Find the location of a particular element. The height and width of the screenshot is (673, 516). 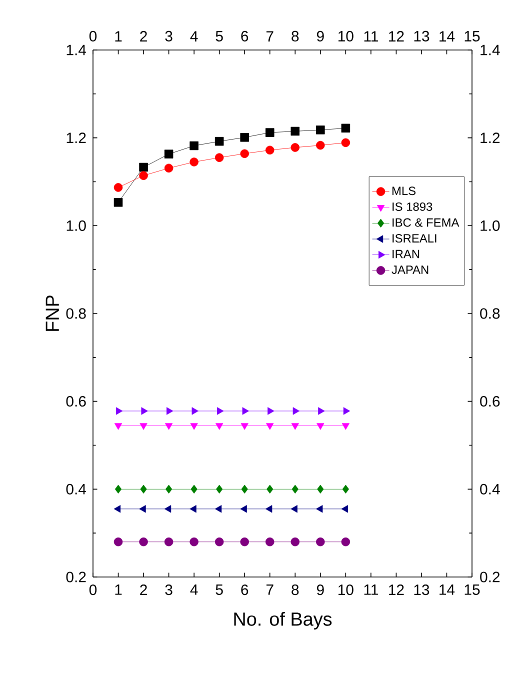

x2-tick-label: 7 is located at coordinates (270, 36).